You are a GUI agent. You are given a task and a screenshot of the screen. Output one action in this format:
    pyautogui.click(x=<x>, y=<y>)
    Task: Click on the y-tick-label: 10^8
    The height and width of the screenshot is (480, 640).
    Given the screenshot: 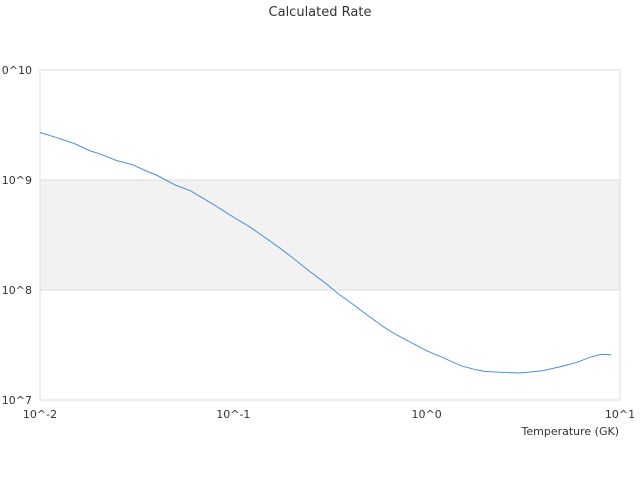 What is the action you would take?
    pyautogui.click(x=17, y=290)
    